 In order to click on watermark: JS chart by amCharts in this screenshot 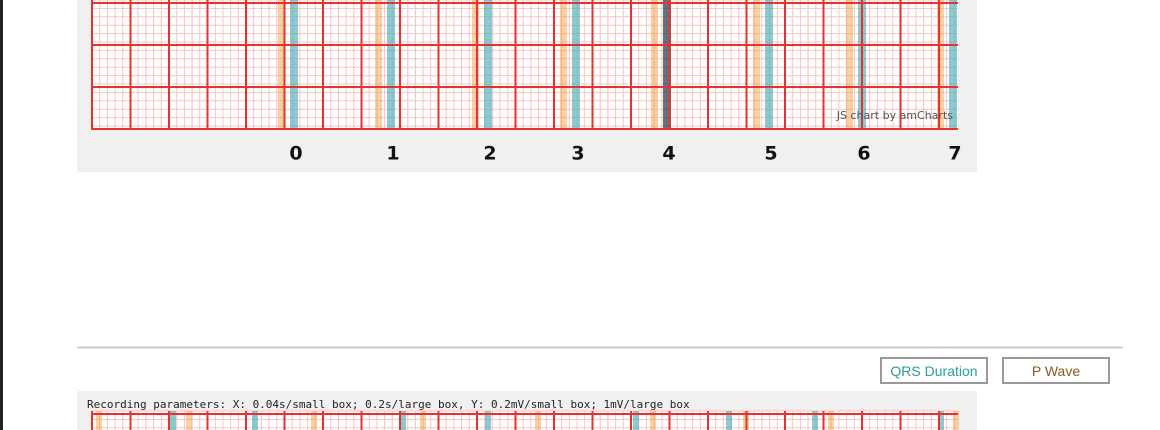, I will do `click(894, 115)`.